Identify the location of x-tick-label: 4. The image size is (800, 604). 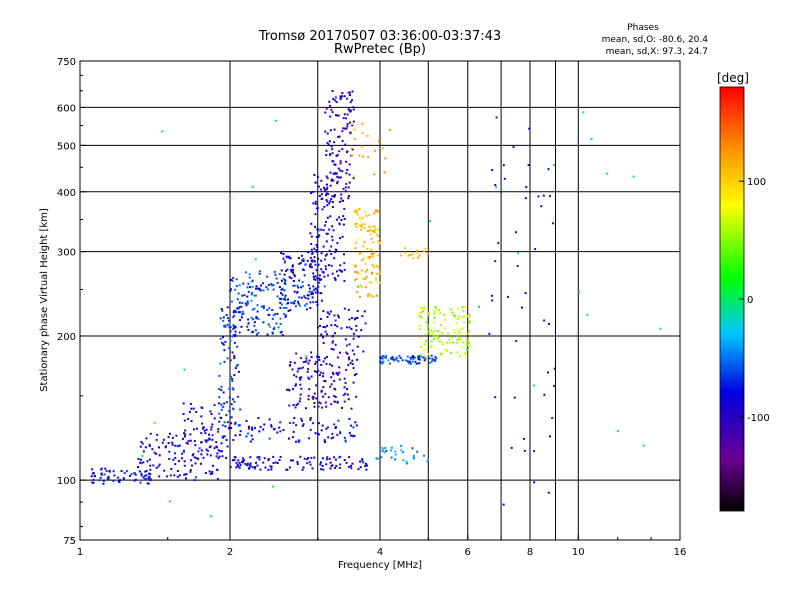
(380, 552).